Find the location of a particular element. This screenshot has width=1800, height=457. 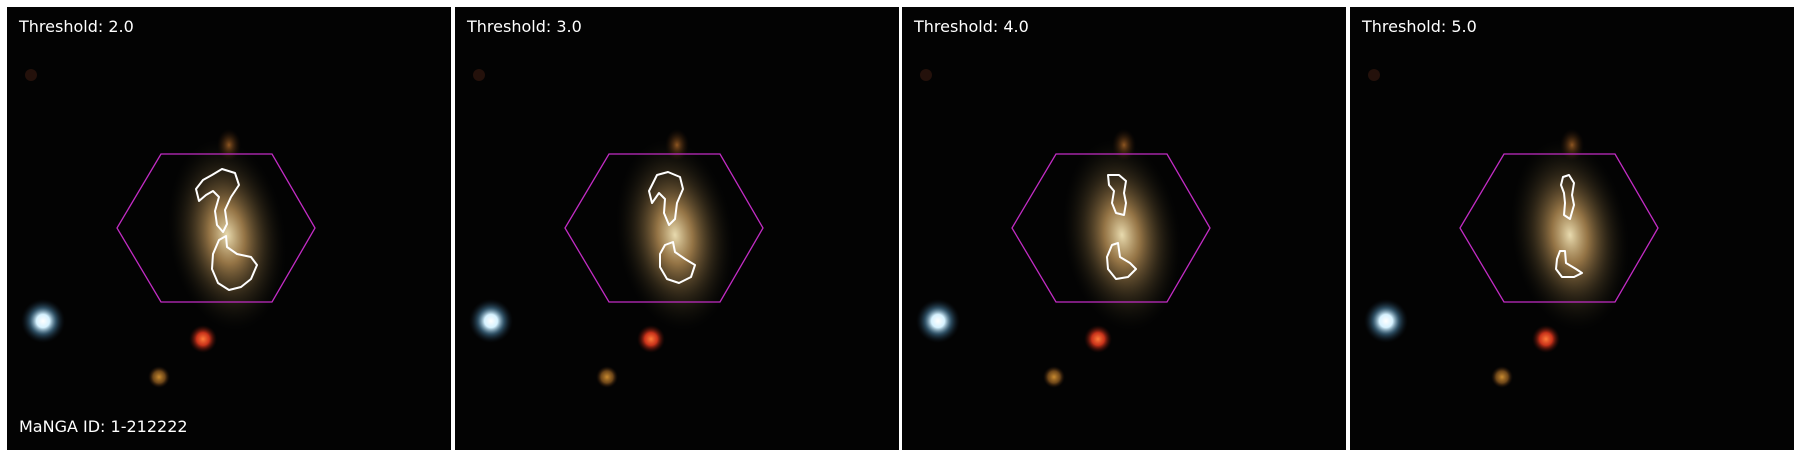

threshold-label: Threshold: 3.0 is located at coordinates (524, 26).